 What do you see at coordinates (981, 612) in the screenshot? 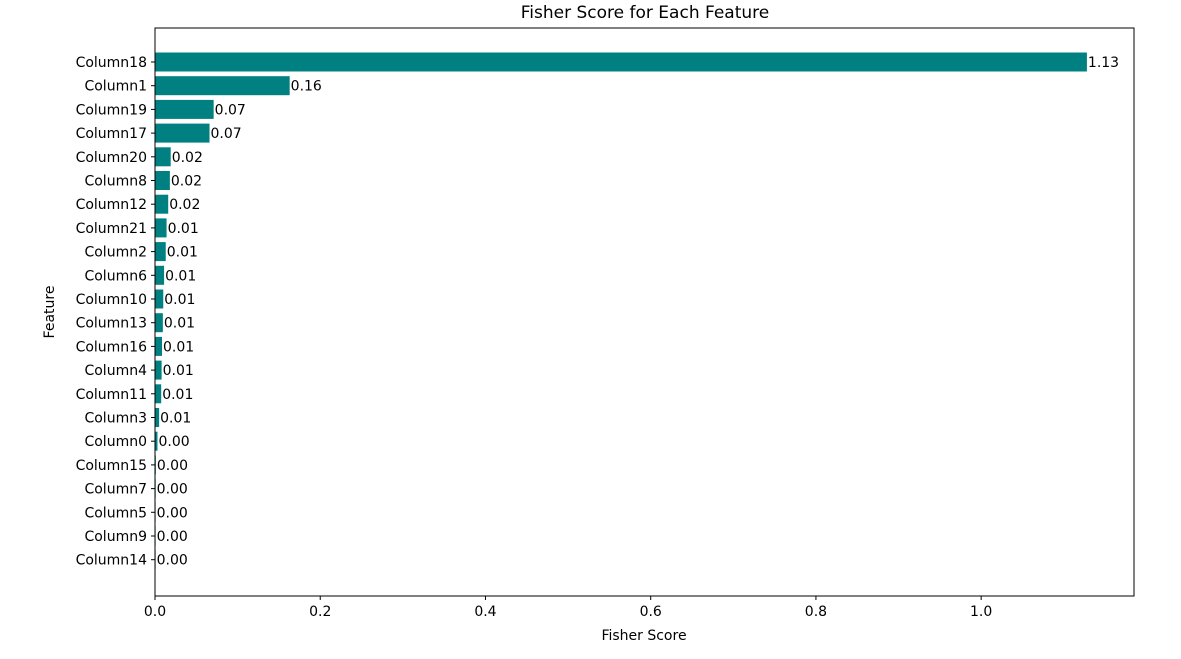
I see `x-tick-label: 1.0` at bounding box center [981, 612].